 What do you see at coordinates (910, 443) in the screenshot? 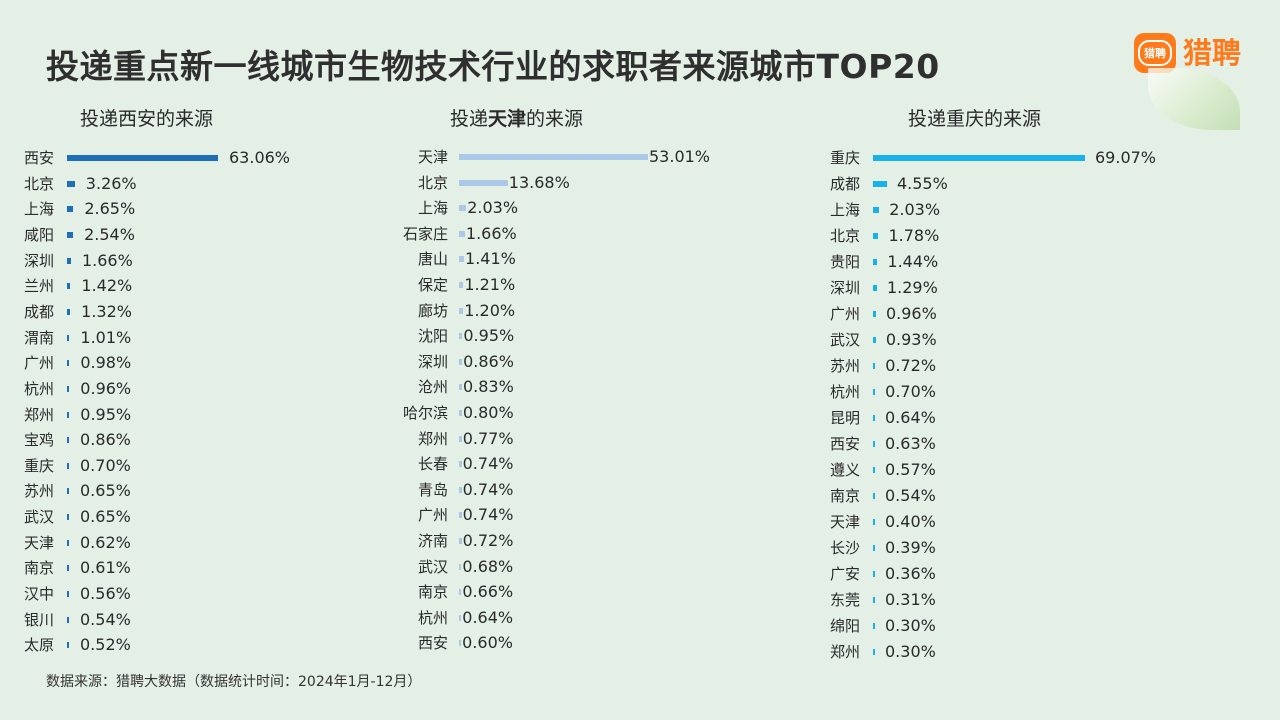
I see `value-label: 0.63%` at bounding box center [910, 443].